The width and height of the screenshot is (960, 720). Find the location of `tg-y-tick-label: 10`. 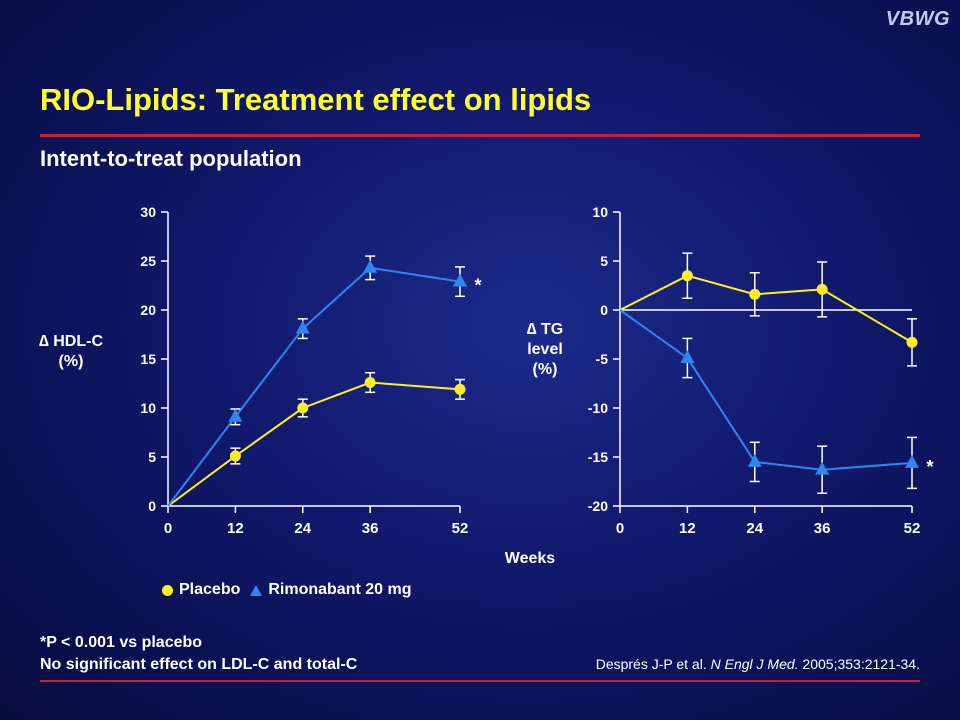

tg-y-tick-label: 10 is located at coordinates (600, 212).